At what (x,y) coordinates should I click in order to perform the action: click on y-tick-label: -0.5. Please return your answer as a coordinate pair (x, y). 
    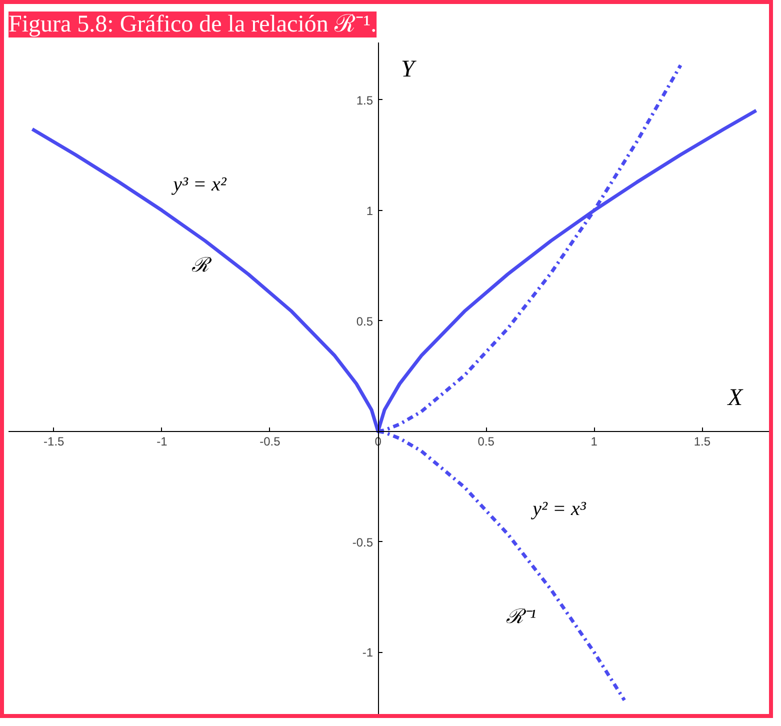
    Looking at the image, I should click on (363, 542).